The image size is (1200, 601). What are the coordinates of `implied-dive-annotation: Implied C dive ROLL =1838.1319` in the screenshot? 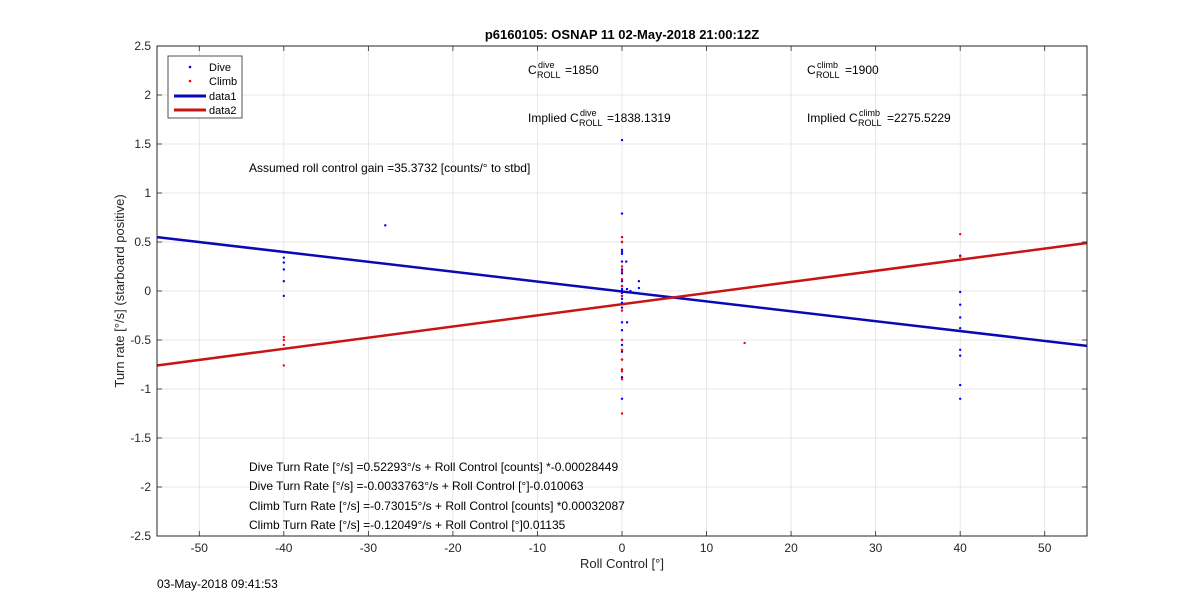 It's located at (599, 117).